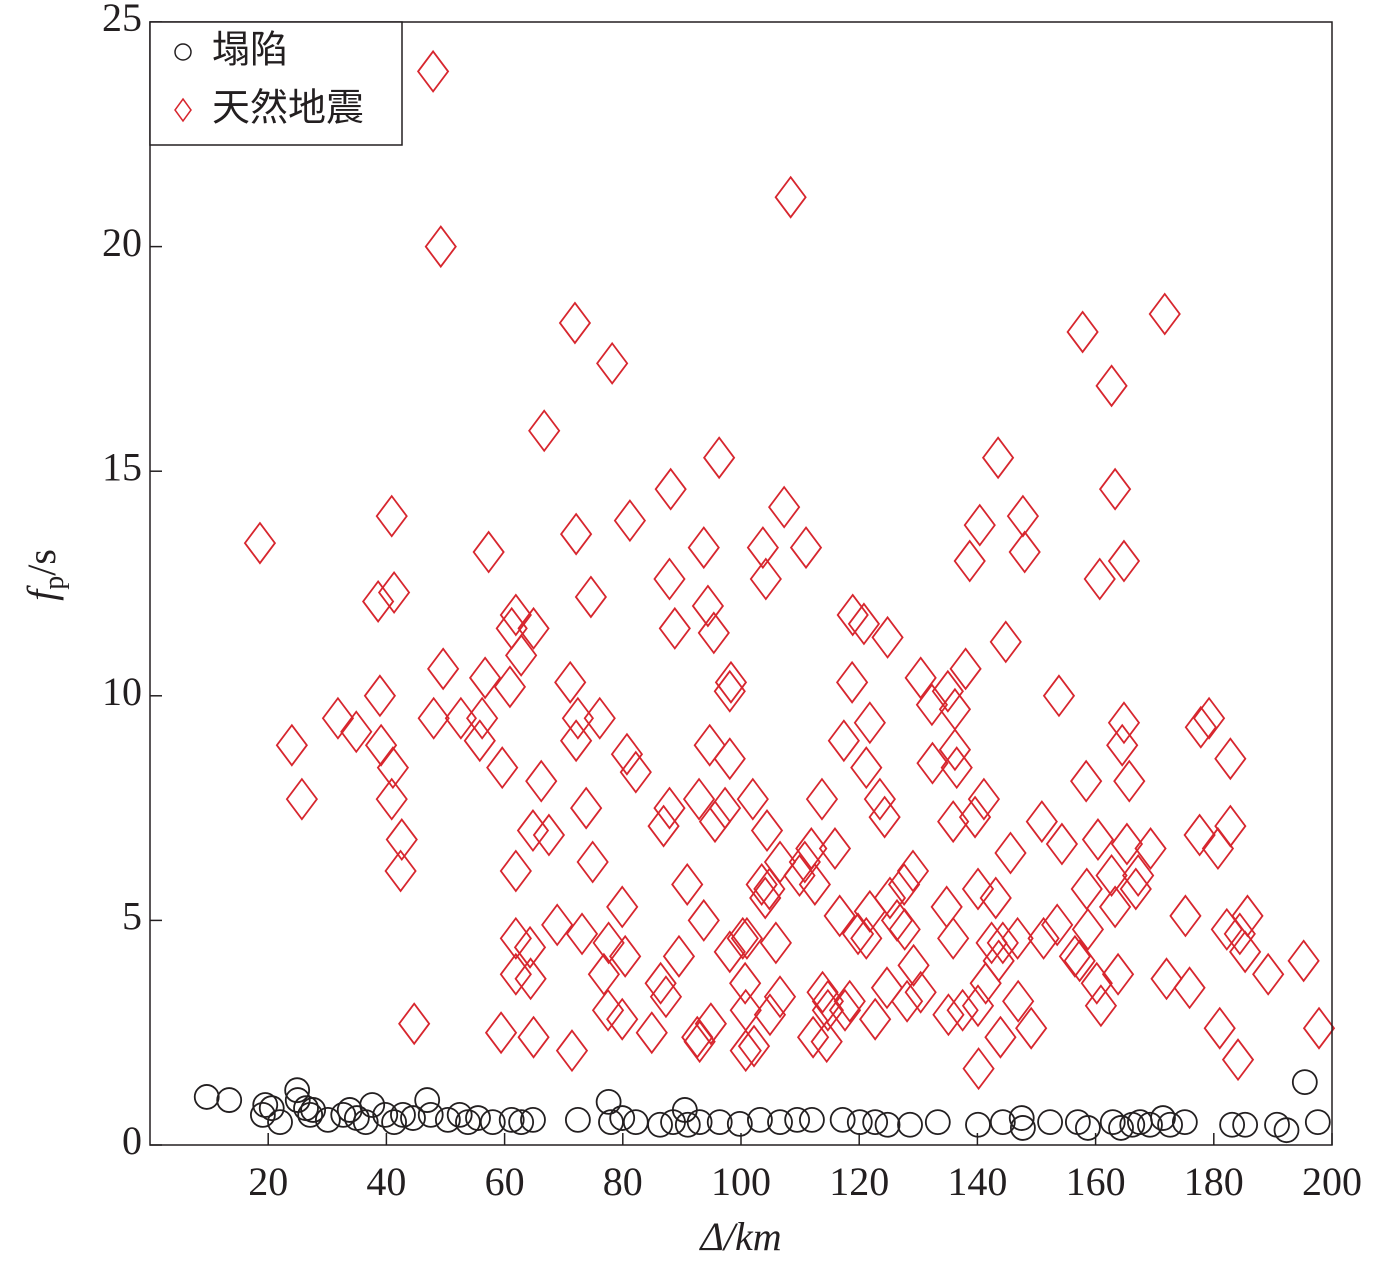 Image resolution: width=1378 pixels, height=1268 pixels. I want to click on x-tick-label: 80, so click(623, 1181).